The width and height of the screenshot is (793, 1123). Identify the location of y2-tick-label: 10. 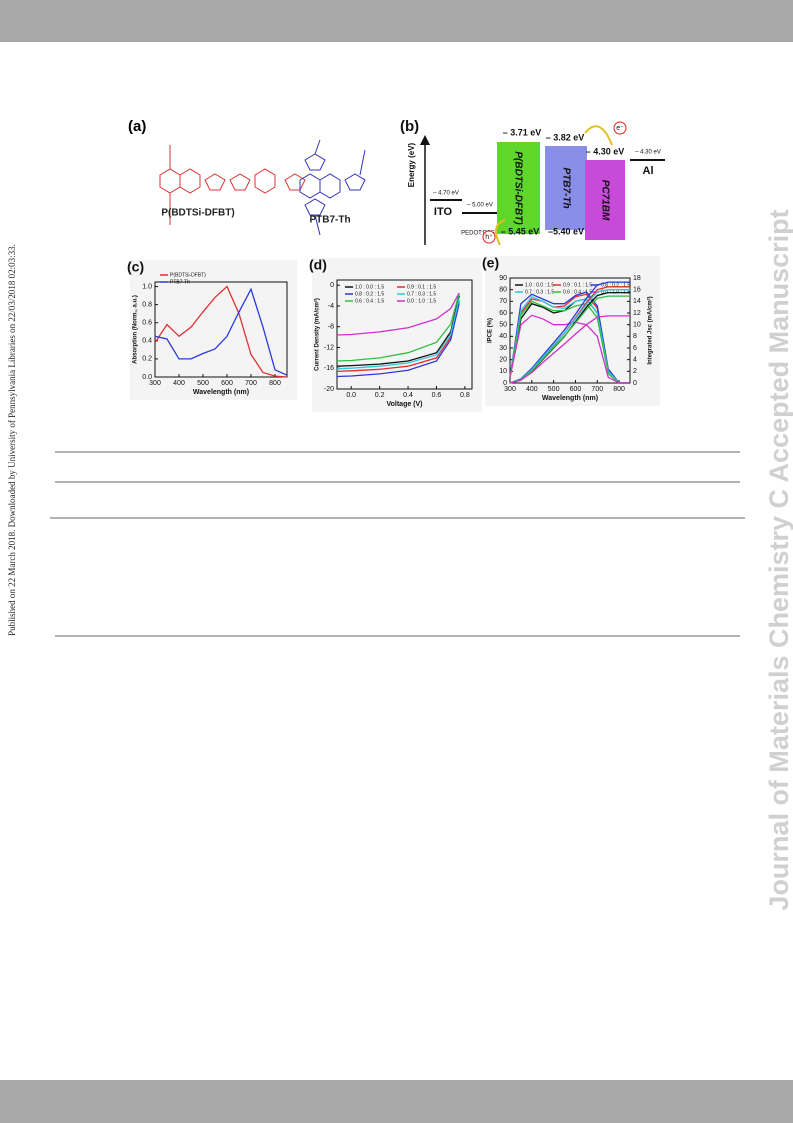
(637, 325).